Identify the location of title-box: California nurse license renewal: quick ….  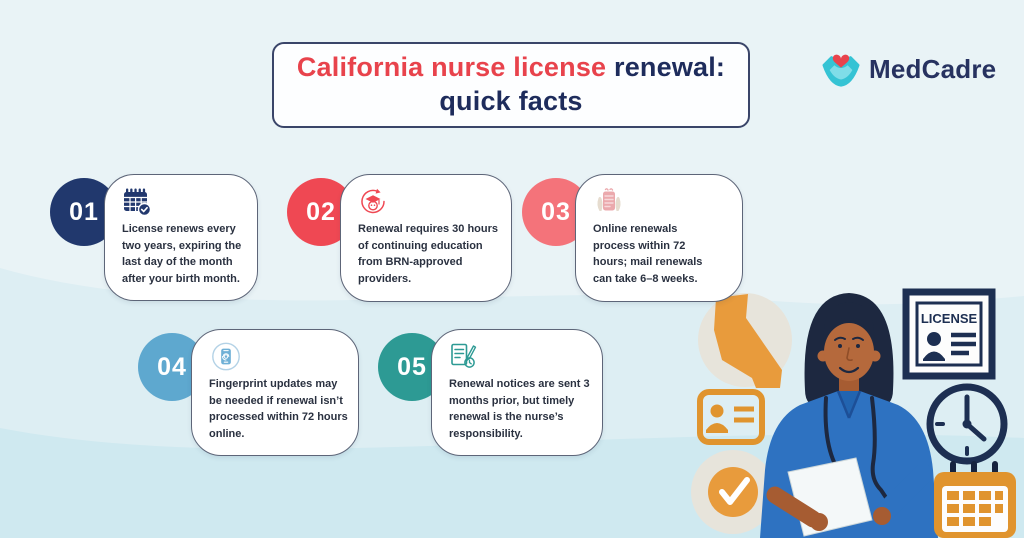
(511, 85).